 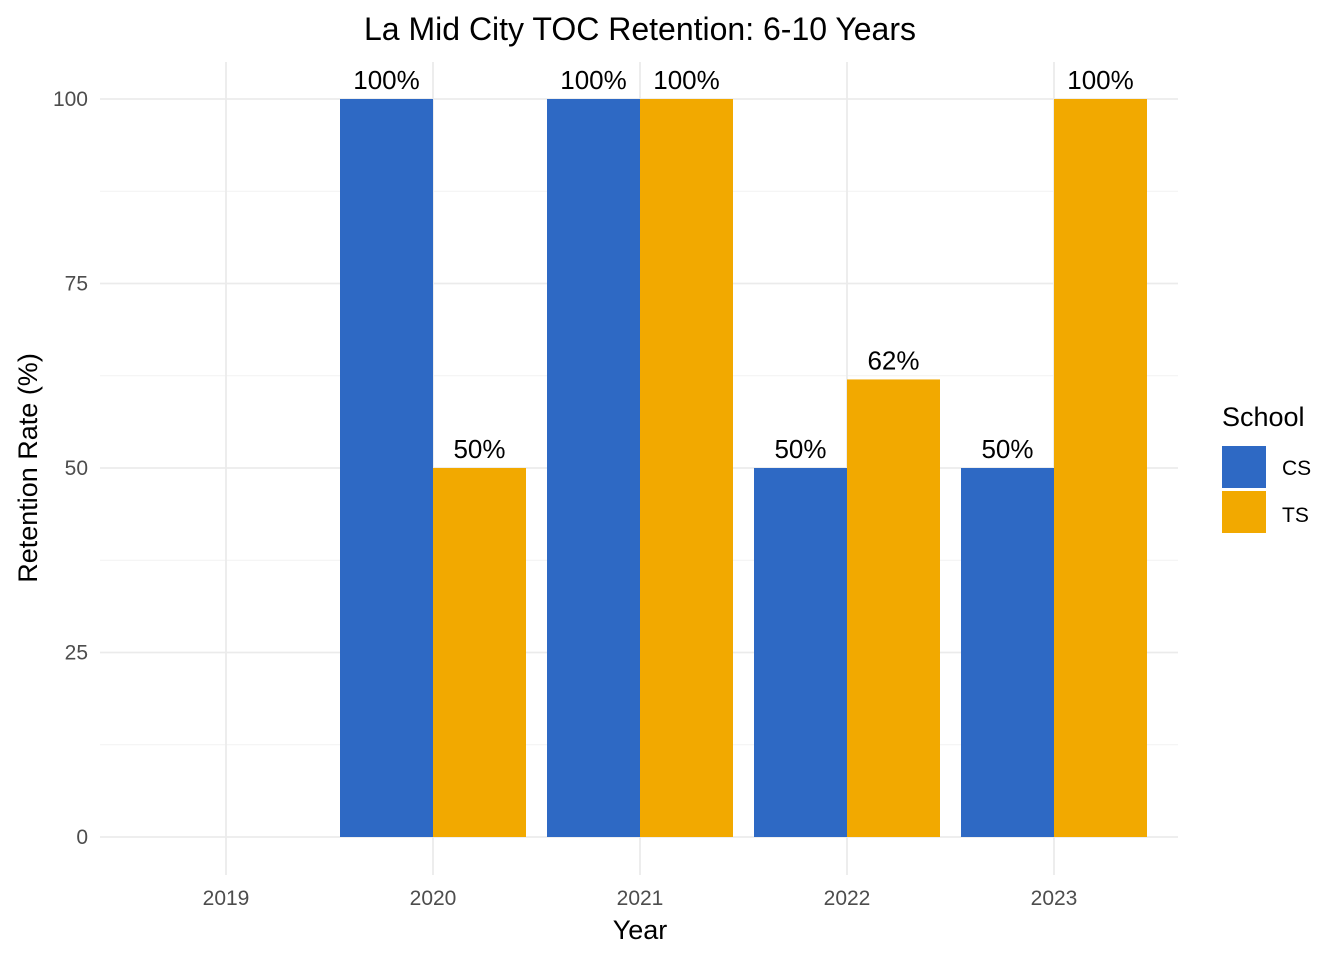 I want to click on y-tick-label: 0, so click(x=82, y=837).